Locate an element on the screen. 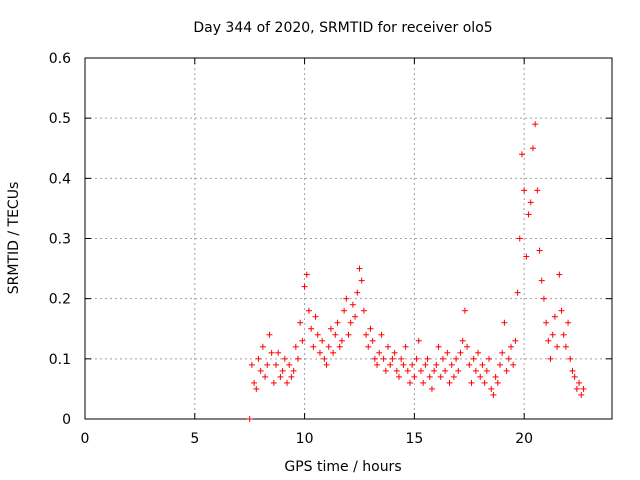 The image size is (640, 480). x-tick-label: 10 is located at coordinates (305, 439).